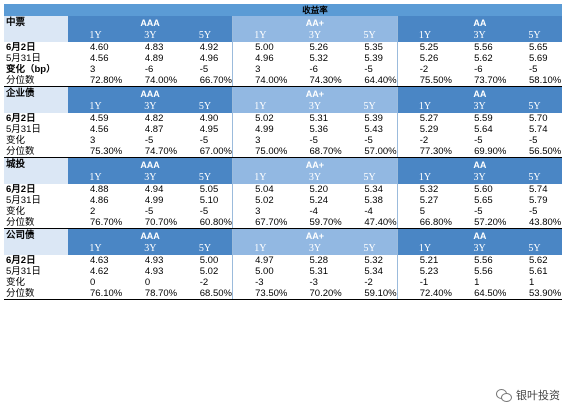 The width and height of the screenshot is (568, 407). I want to click on section-name: 企业债, so click(36, 93).